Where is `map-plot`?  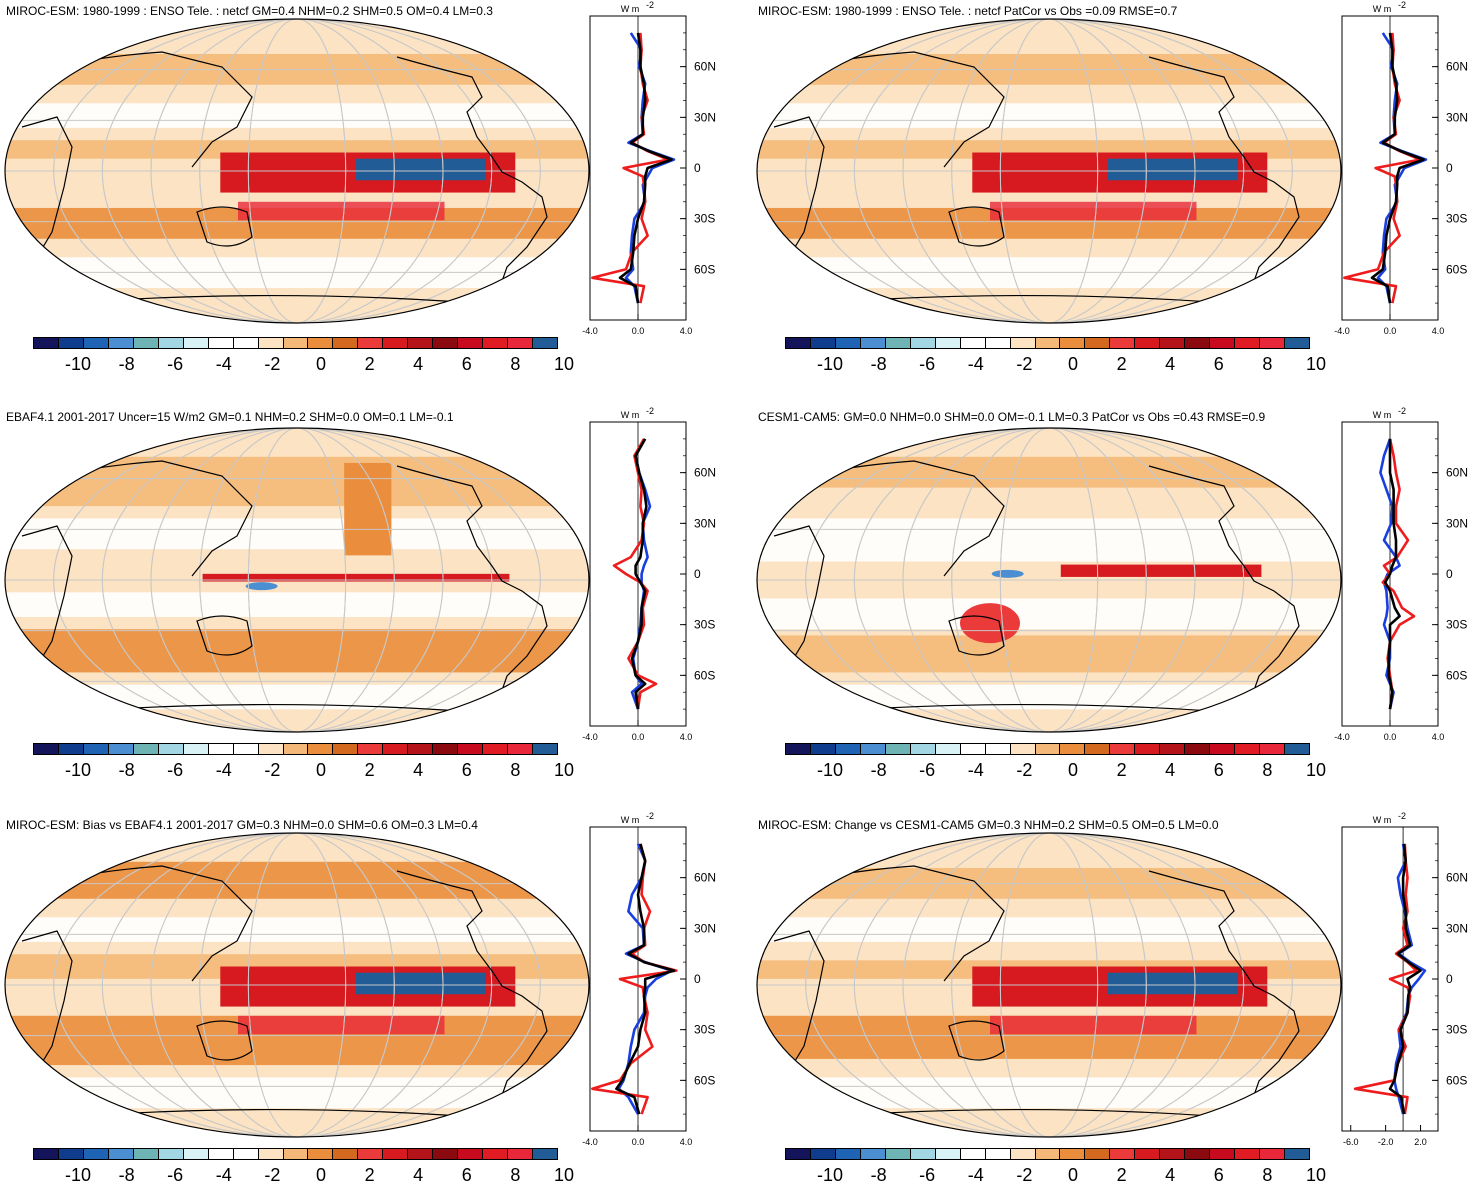 map-plot is located at coordinates (1049, 171).